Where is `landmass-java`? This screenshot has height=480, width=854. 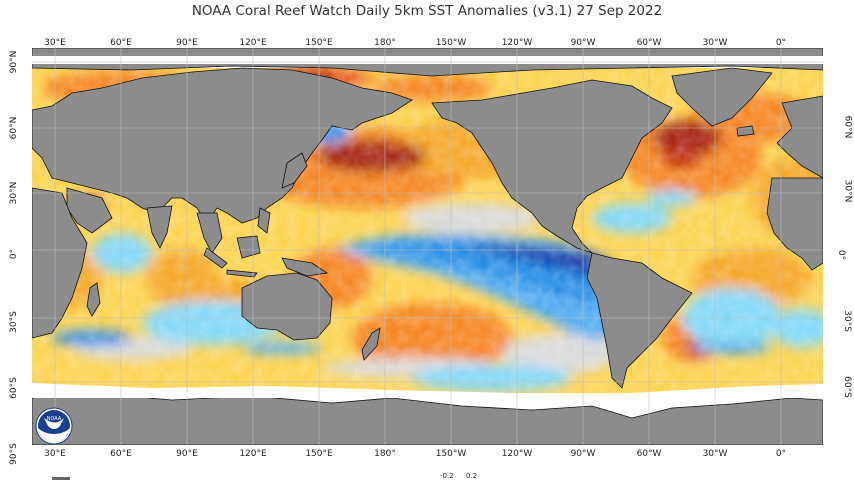 landmass-java is located at coordinates (242, 273).